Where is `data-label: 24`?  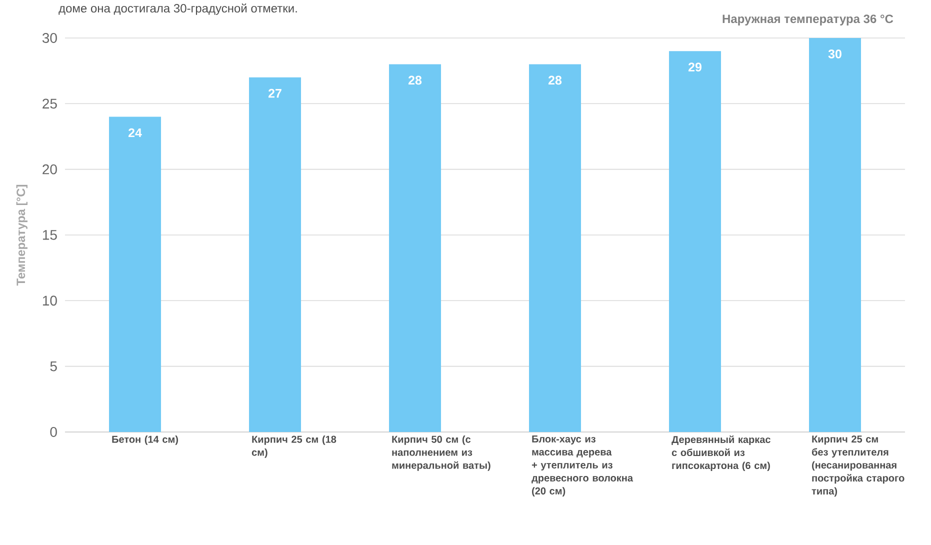 data-label: 24 is located at coordinates (135, 133).